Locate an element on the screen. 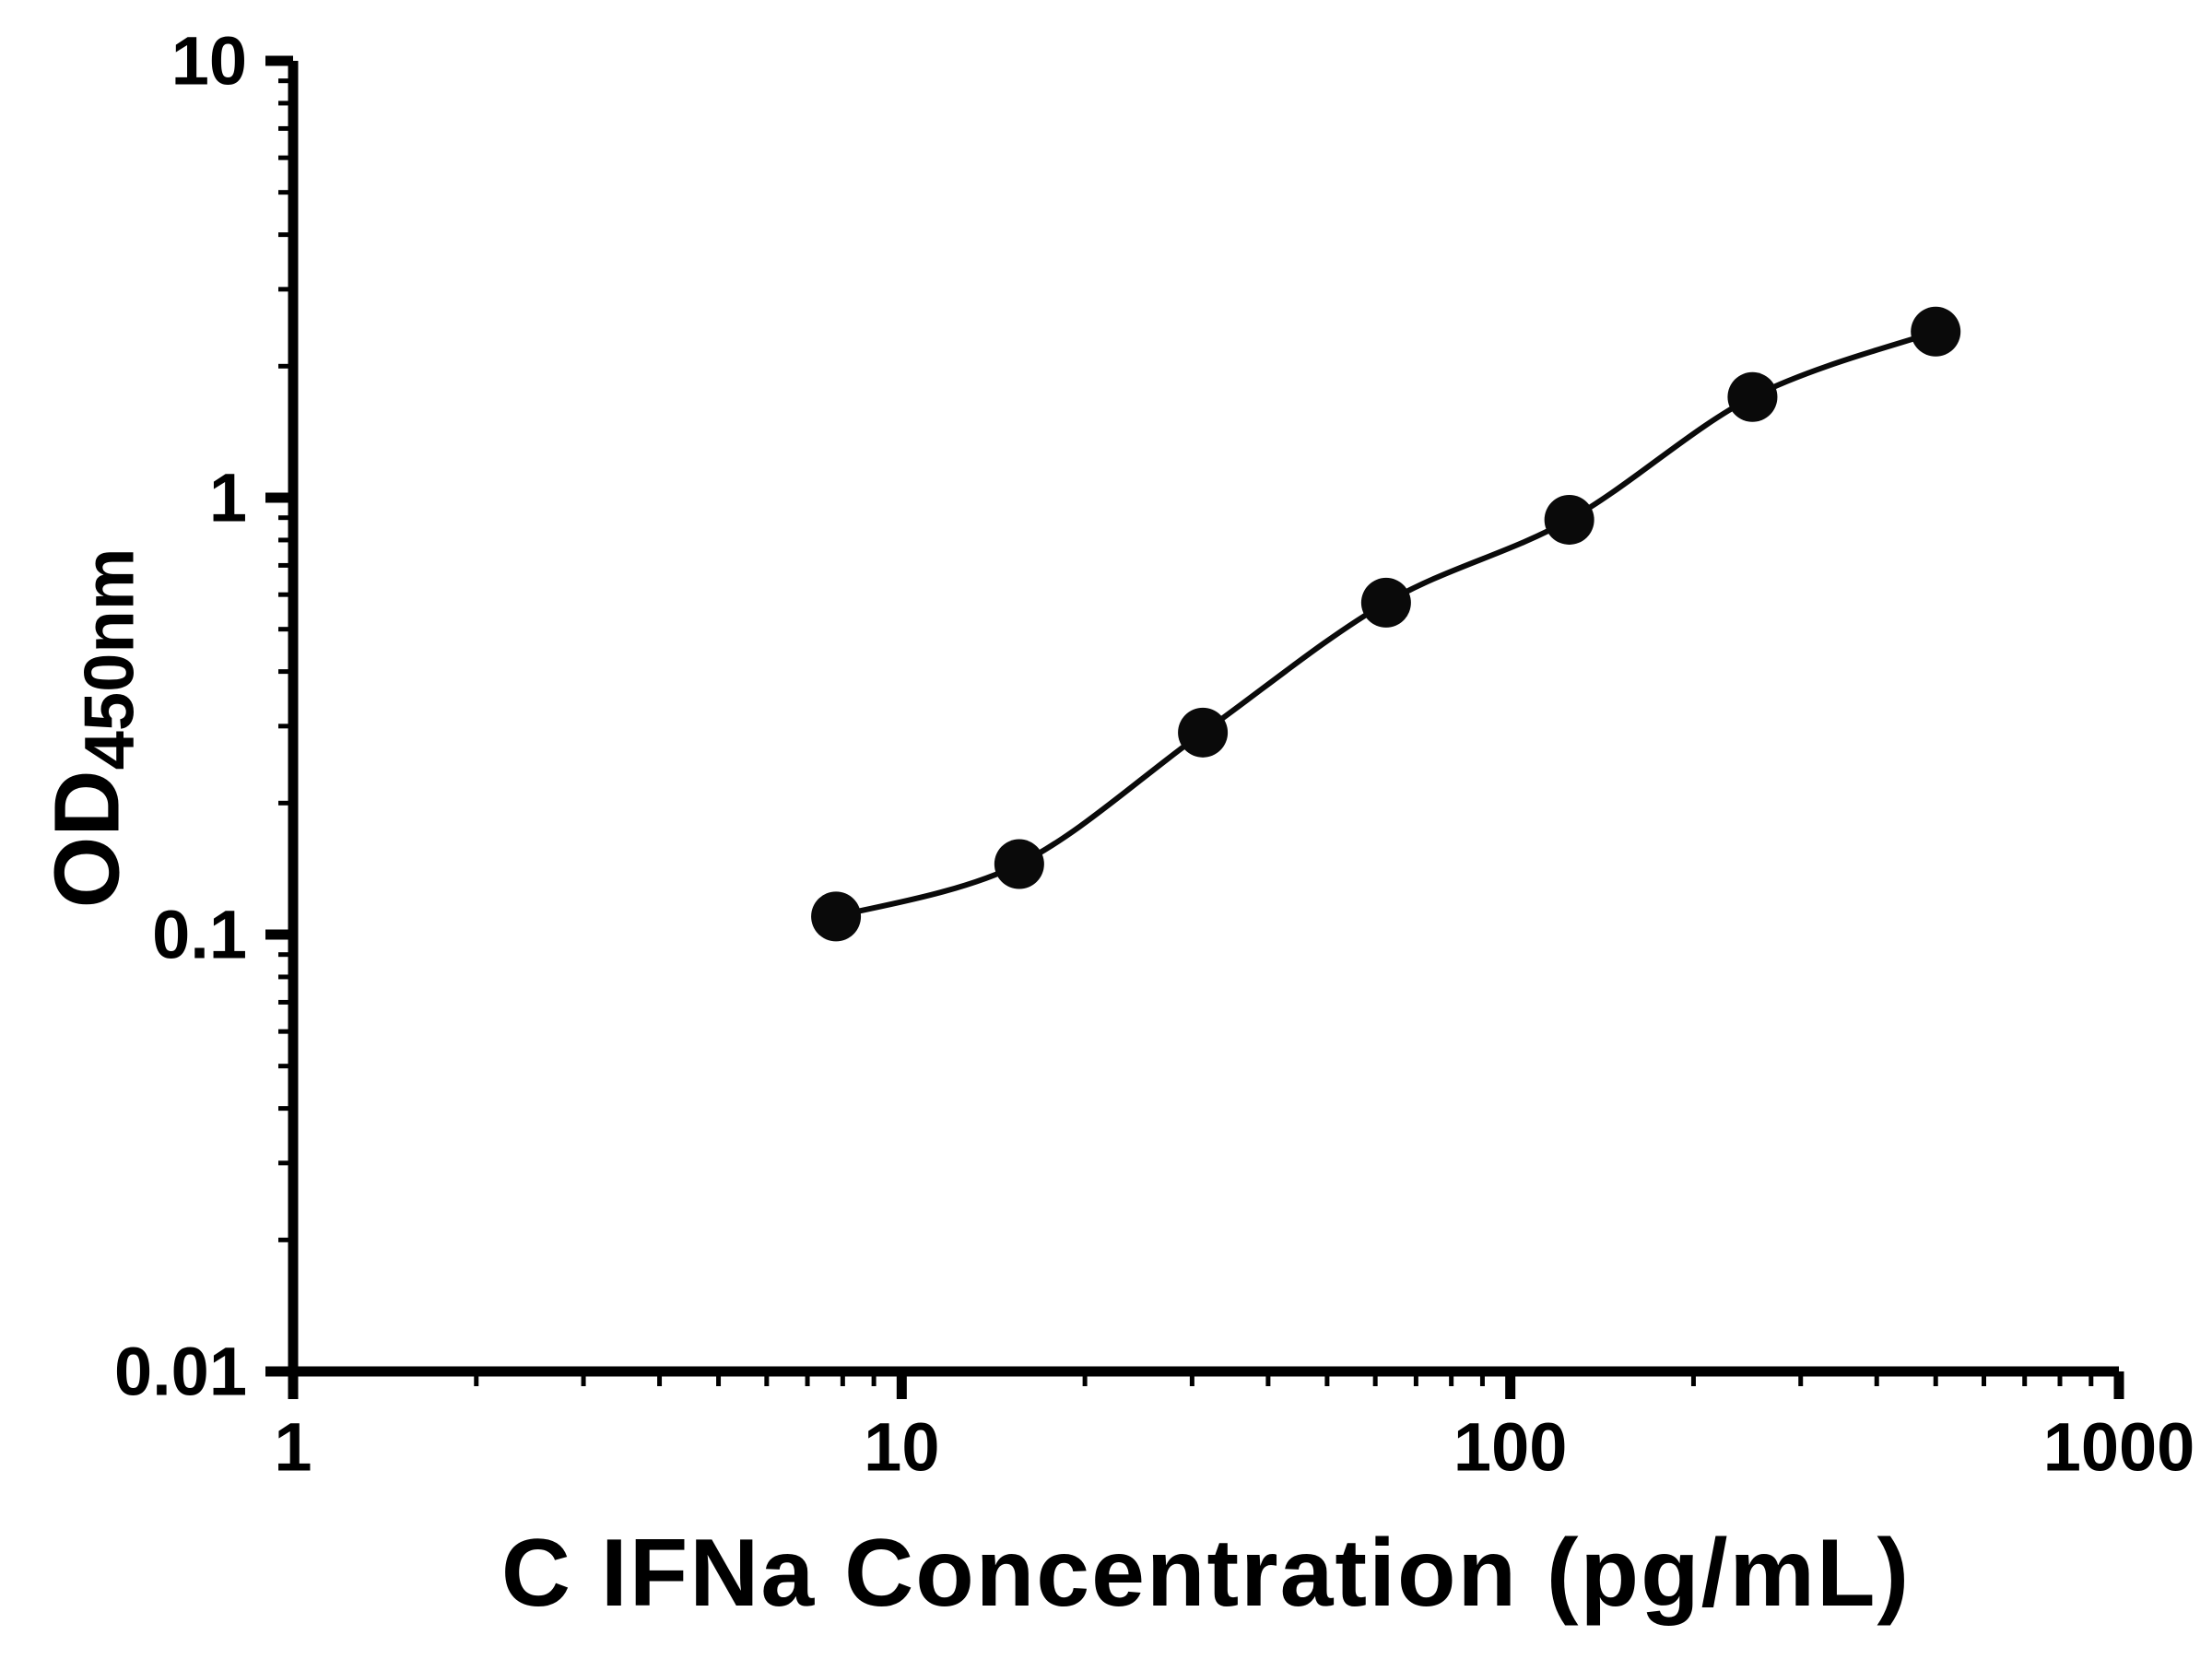 This screenshot has width=2212, height=1659. y-tick-label: 10 is located at coordinates (209, 61).